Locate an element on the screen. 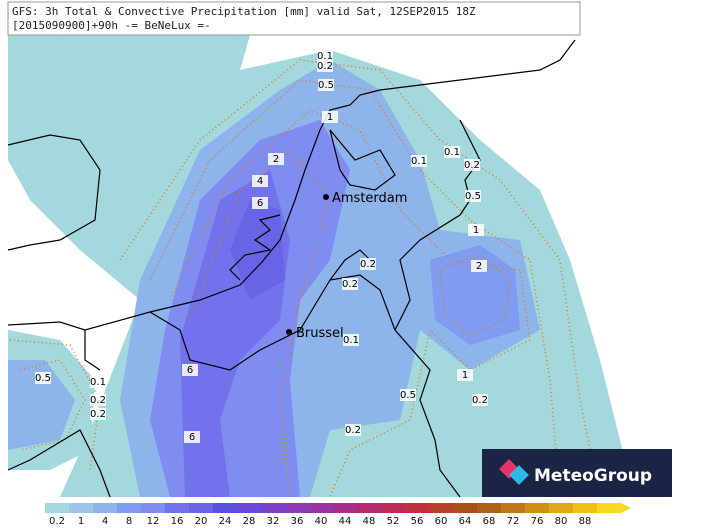 The width and height of the screenshot is (725, 528). colorbar-label: 1 is located at coordinates (81, 521).